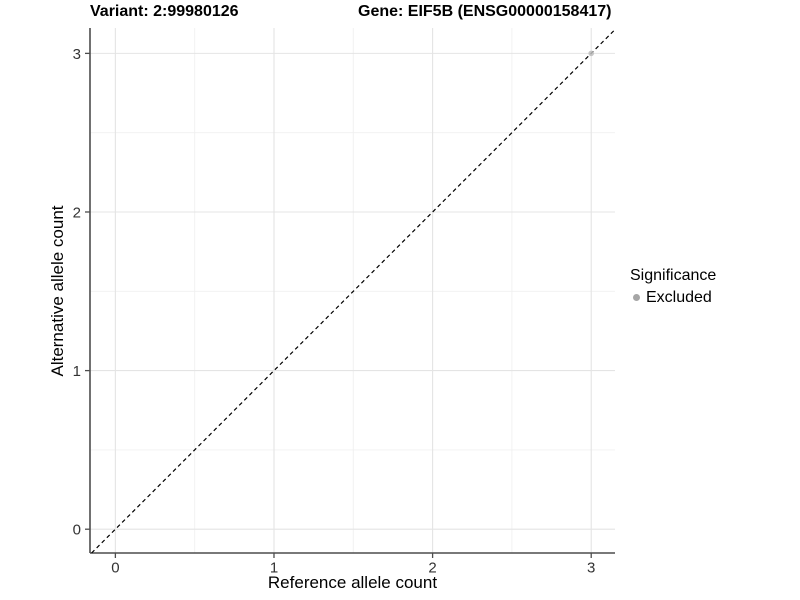  I want to click on y-tick-label: 0, so click(77, 530).